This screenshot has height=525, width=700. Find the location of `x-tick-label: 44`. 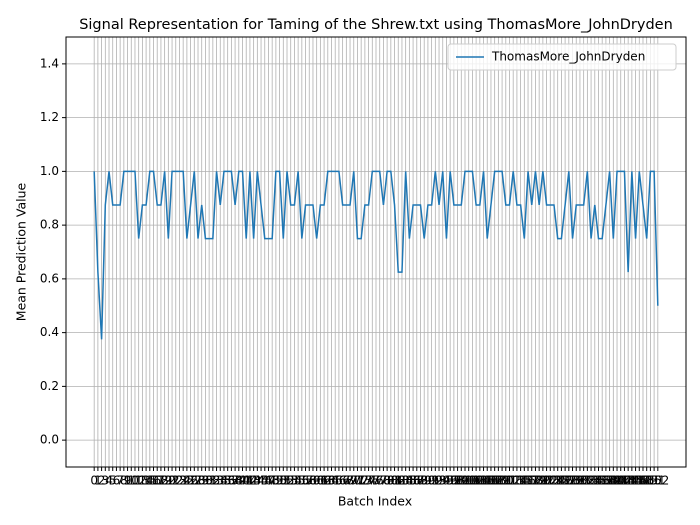

x-tick-label: 44 is located at coordinates (257, 481).